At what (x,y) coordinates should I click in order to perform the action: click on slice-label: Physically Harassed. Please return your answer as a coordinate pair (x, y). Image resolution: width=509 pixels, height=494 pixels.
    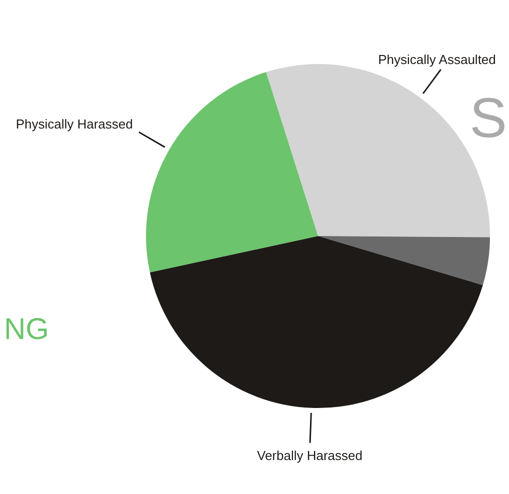
    Looking at the image, I should click on (74, 124).